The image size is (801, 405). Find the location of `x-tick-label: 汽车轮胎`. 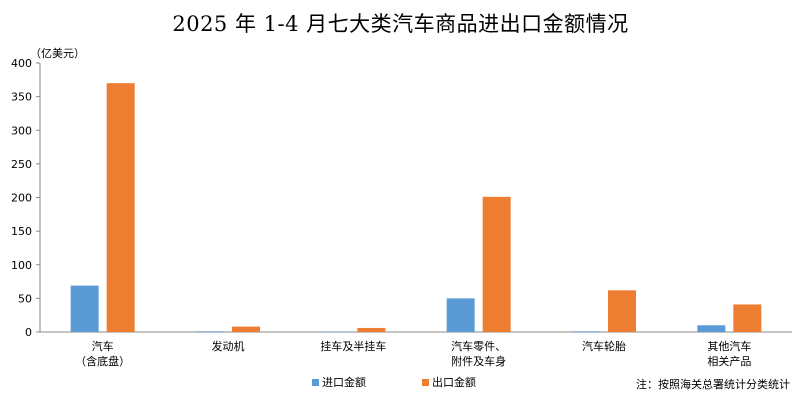

x-tick-label: 汽车轮胎 is located at coordinates (604, 346).